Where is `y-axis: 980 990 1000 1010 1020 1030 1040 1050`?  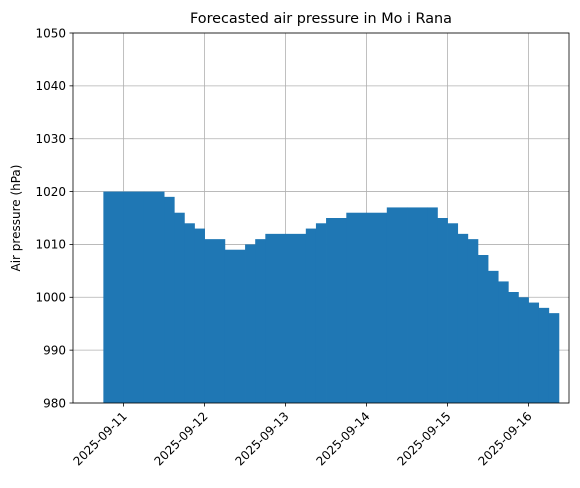 y-axis: 980 990 1000 1010 1020 1030 1040 1050 is located at coordinates (54, 218).